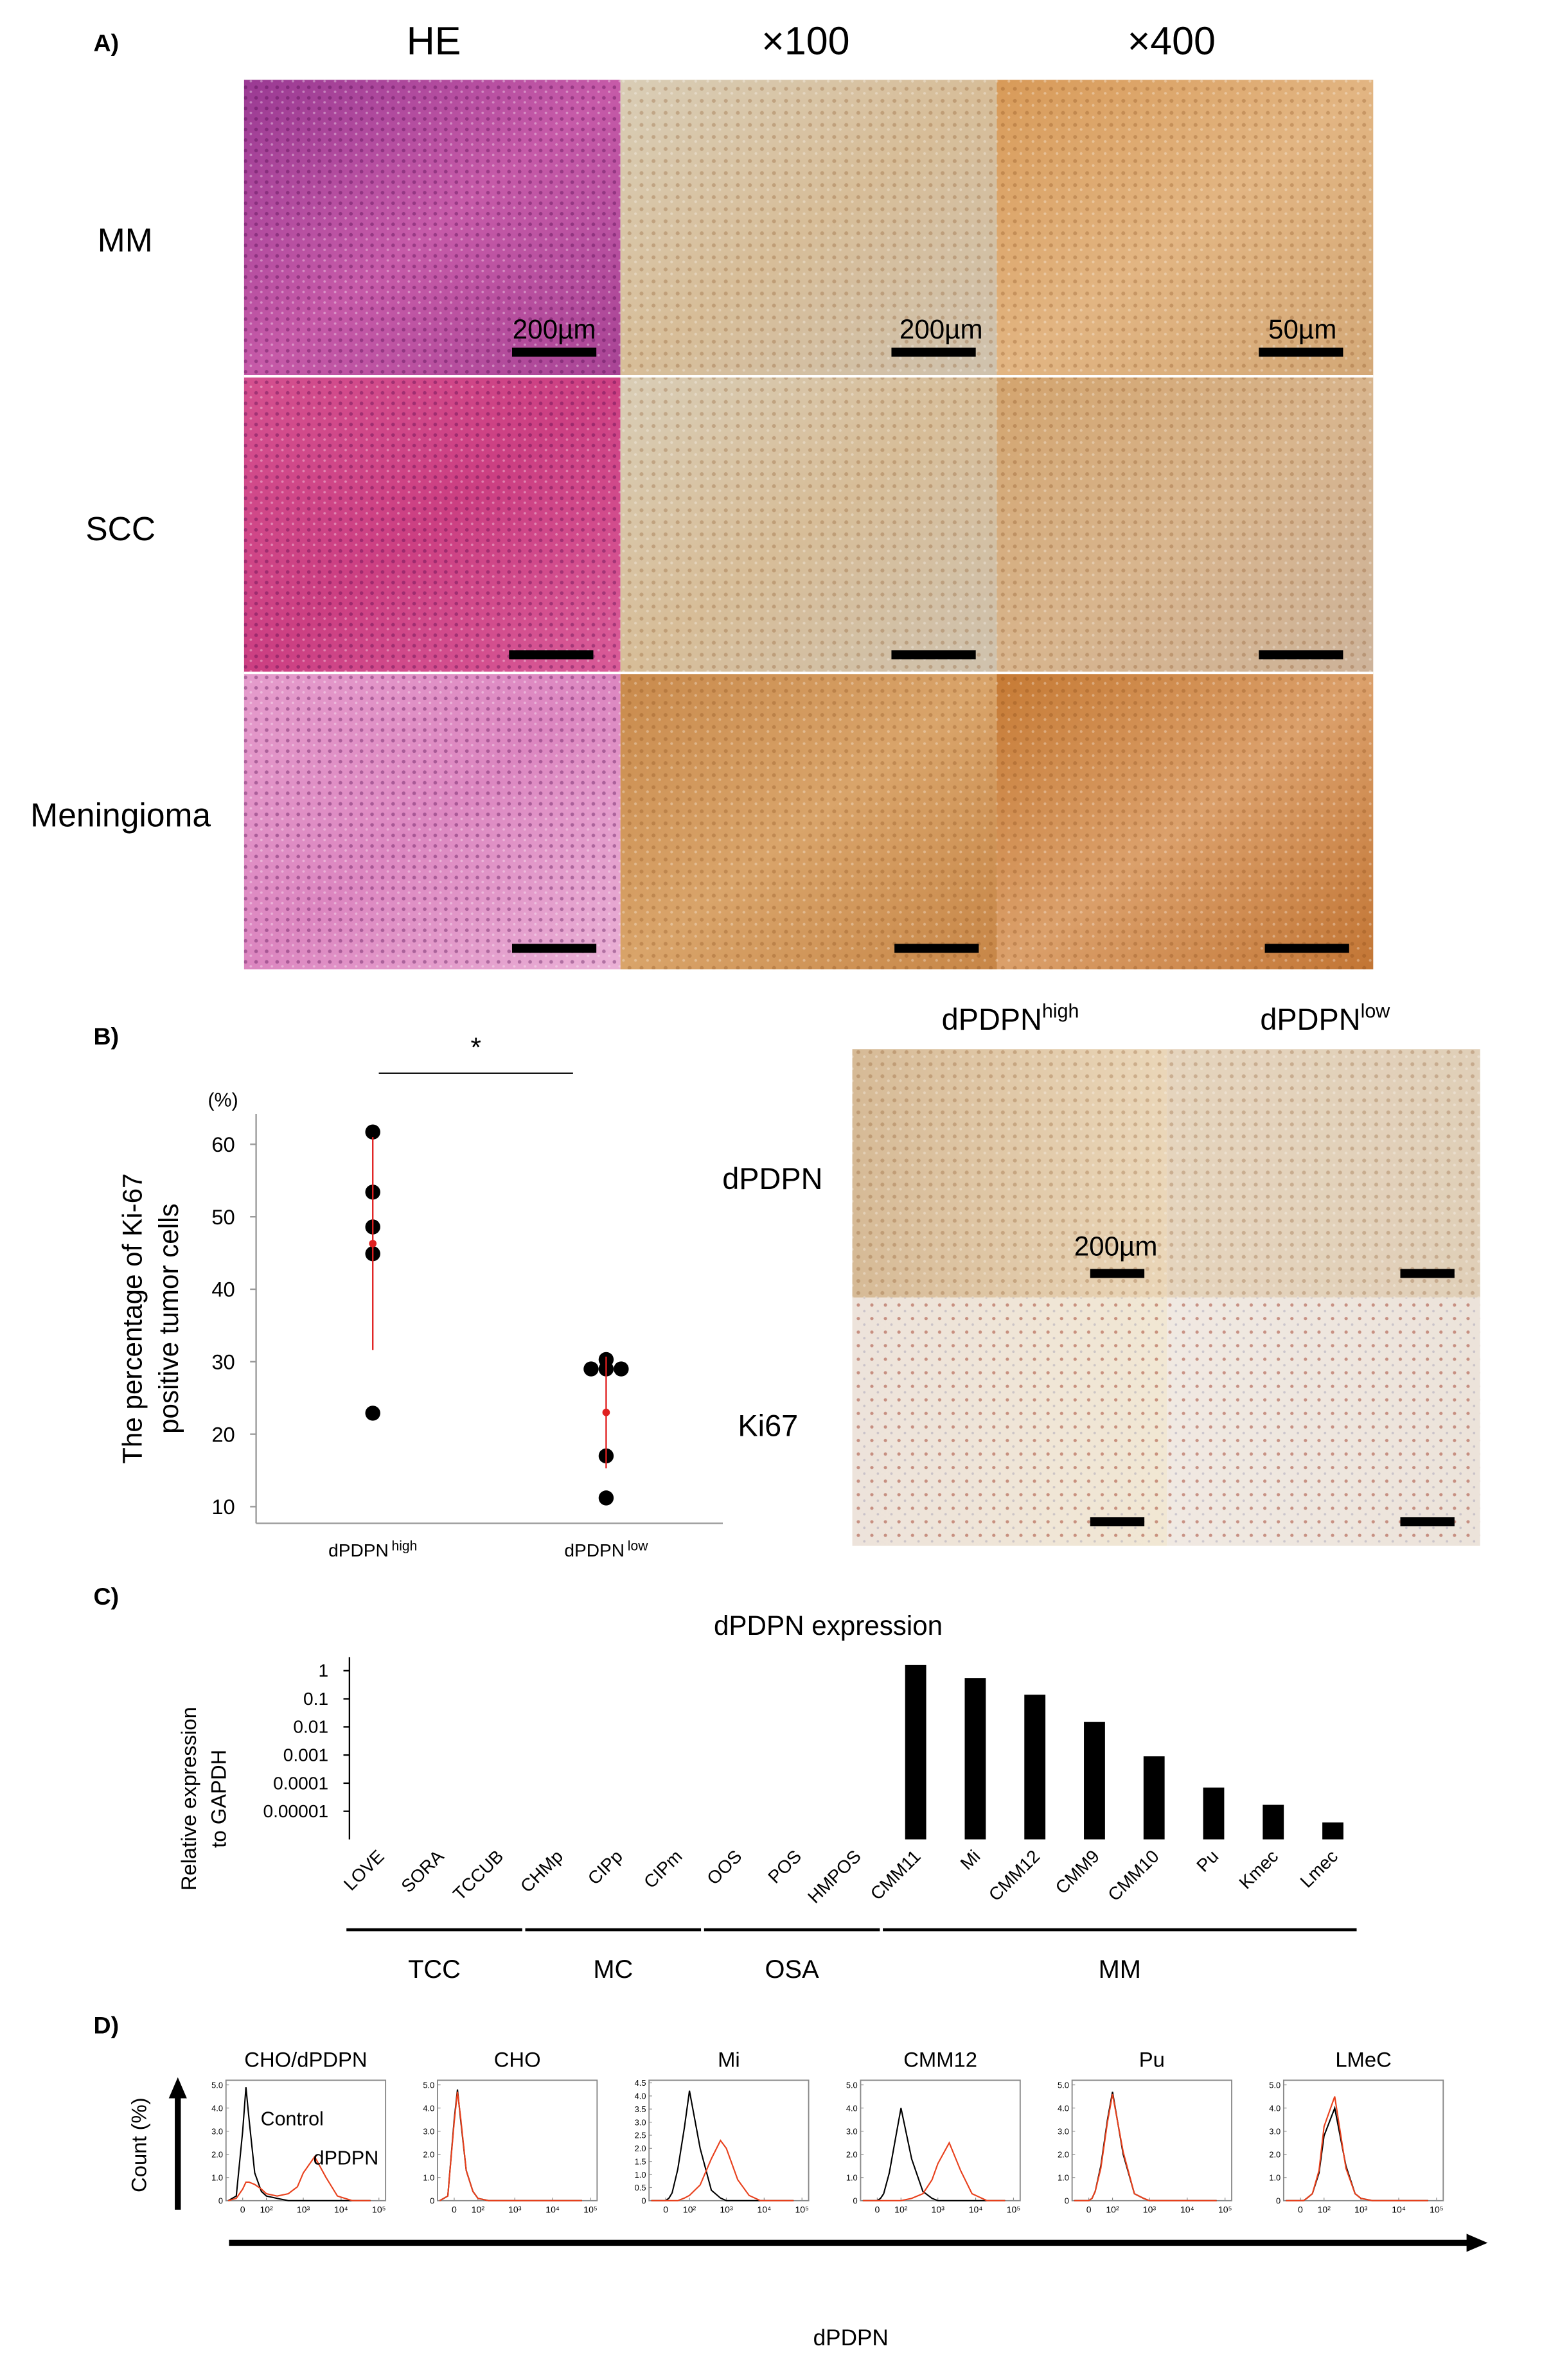  Describe the element at coordinates (784, 1866) in the screenshot. I see `x-tick-label: POS` at that location.